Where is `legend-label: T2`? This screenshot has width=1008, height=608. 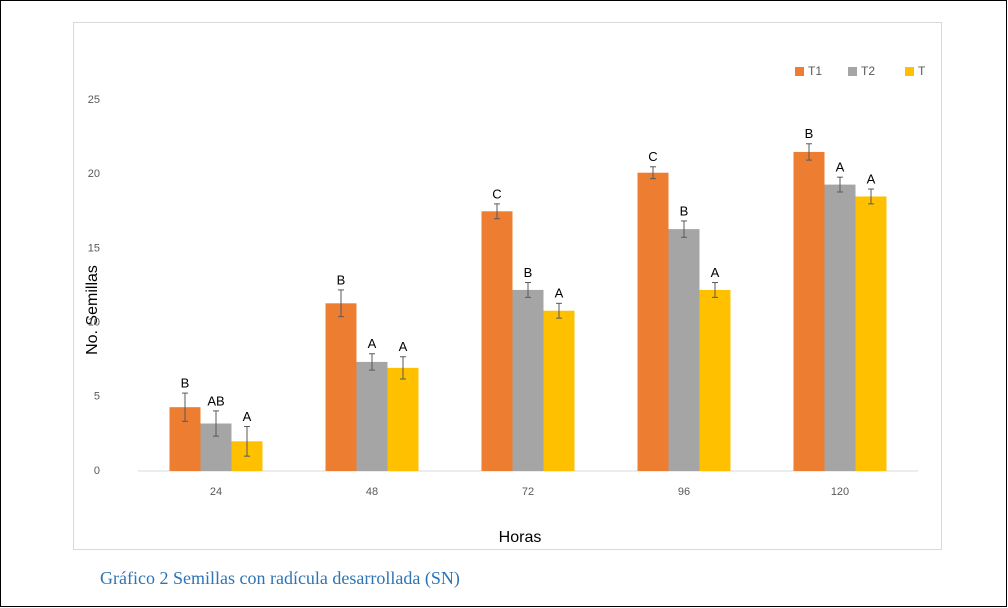 legend-label: T2 is located at coordinates (868, 71).